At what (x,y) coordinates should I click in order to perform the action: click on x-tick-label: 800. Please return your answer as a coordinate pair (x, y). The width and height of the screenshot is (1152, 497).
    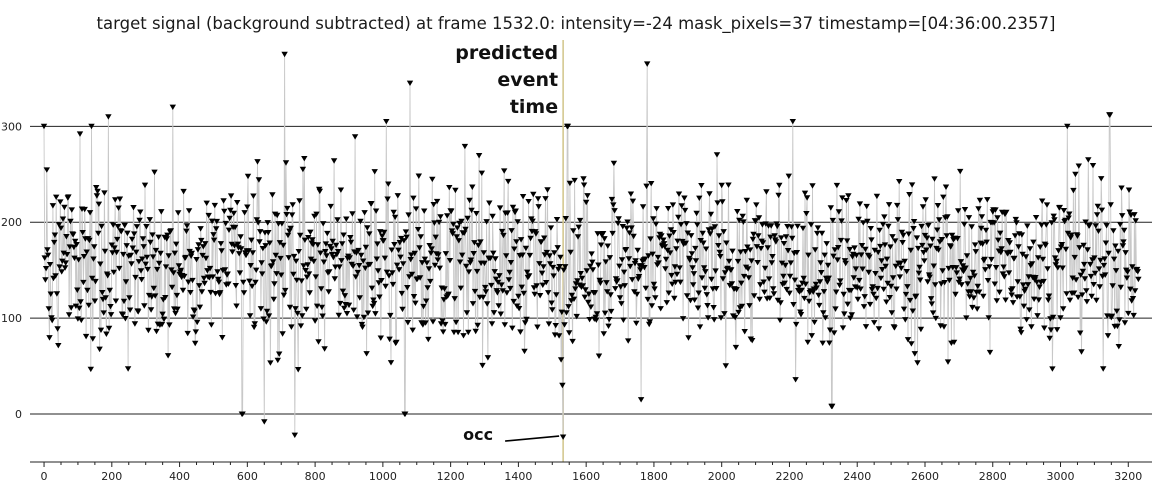
    Looking at the image, I should click on (315, 476).